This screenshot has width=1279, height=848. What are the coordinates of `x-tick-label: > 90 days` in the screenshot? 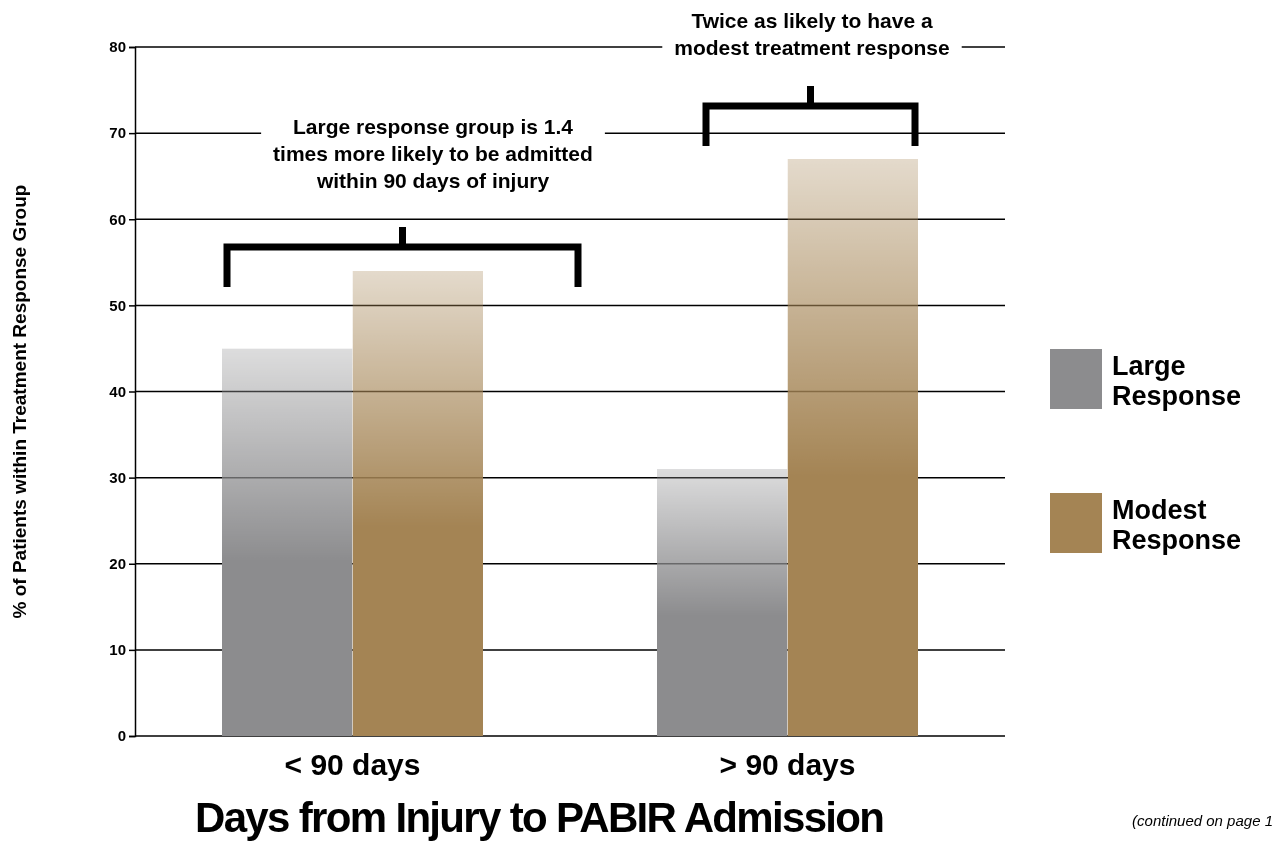 It's located at (787, 765).